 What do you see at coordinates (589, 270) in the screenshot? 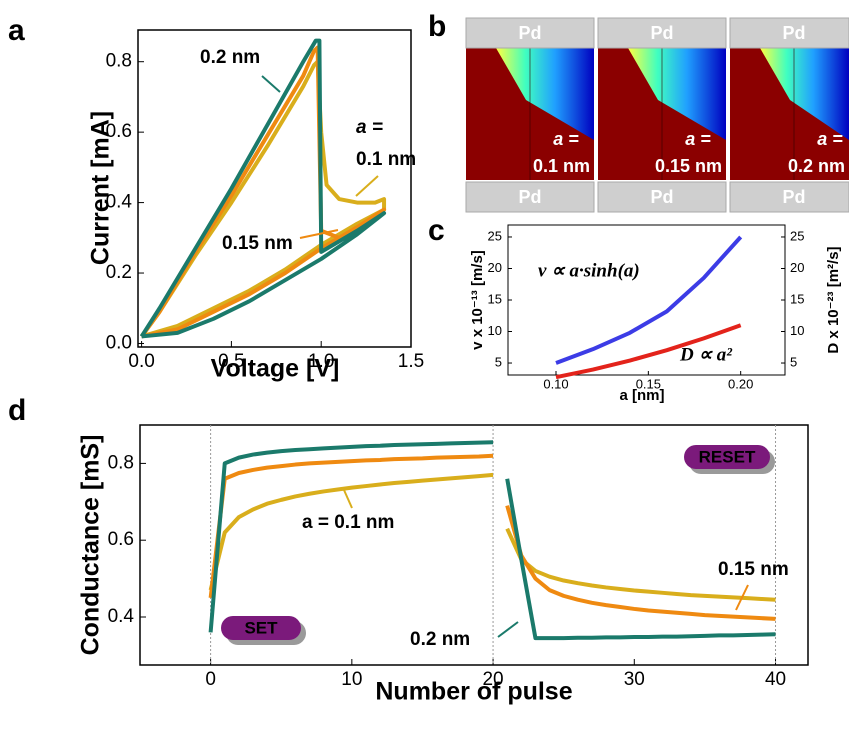
I see `annotation: v ∝ a·sinh(a)` at bounding box center [589, 270].